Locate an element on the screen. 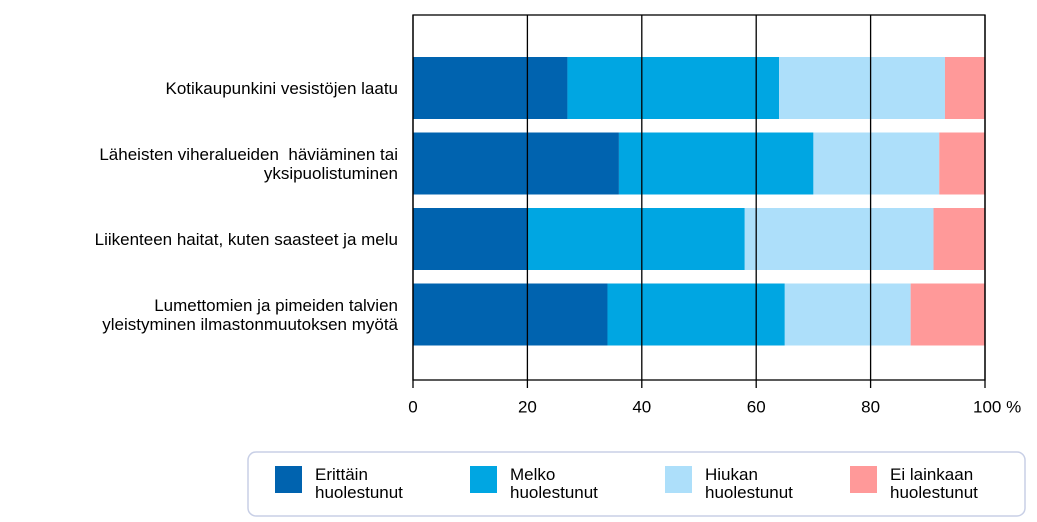  x-tick-label: 0 is located at coordinates (412, 406).